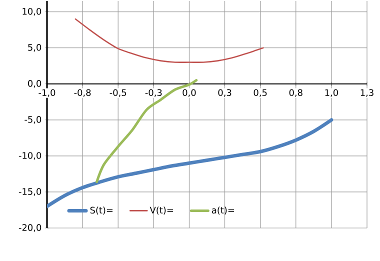  What do you see at coordinates (30, 228) in the screenshot?
I see `y-tick-label: -20,0` at bounding box center [30, 228].